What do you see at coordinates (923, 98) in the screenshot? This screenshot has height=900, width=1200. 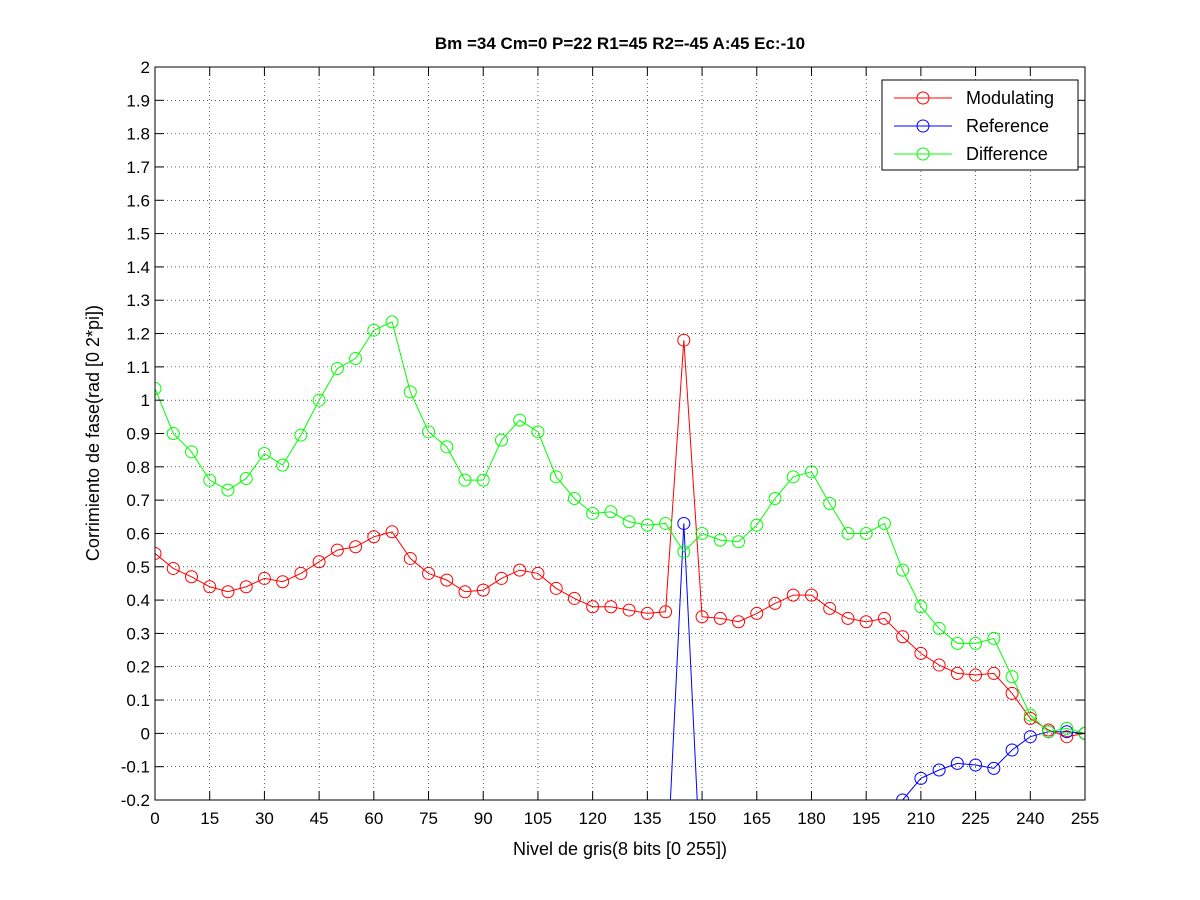 I see `legend-marker-modulating` at bounding box center [923, 98].